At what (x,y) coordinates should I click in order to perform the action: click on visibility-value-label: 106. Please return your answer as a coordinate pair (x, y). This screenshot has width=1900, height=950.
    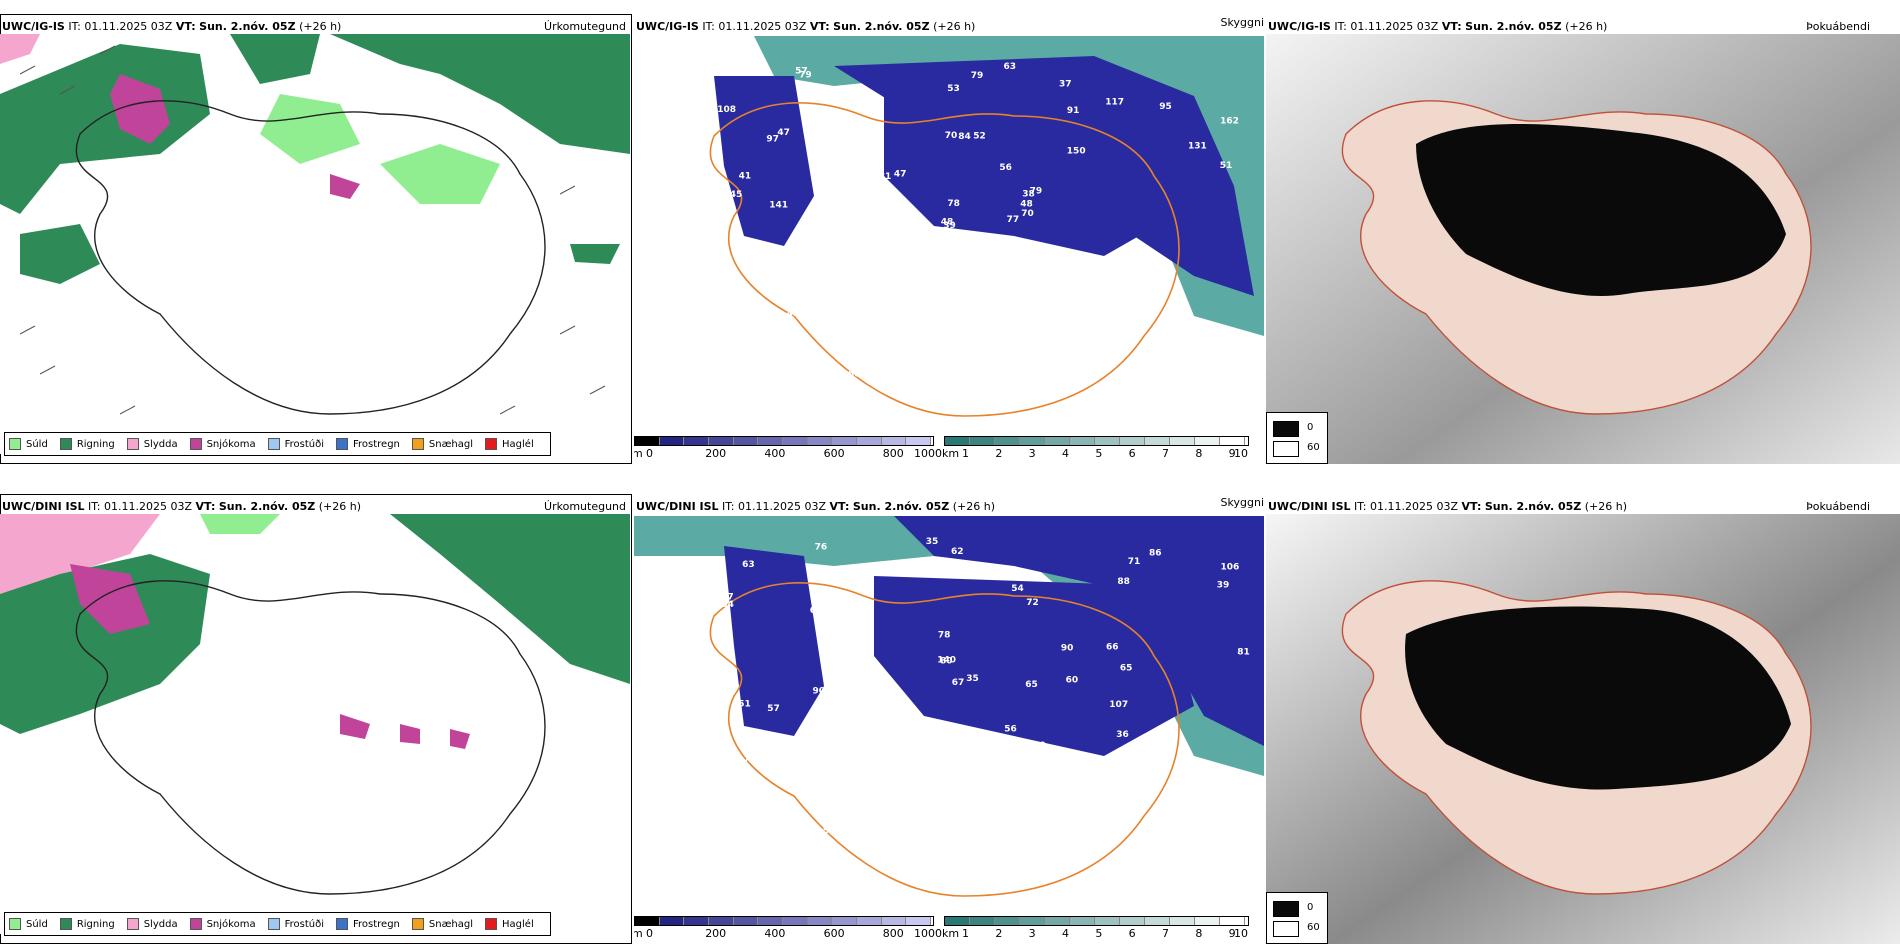
    Looking at the image, I should click on (1230, 568).